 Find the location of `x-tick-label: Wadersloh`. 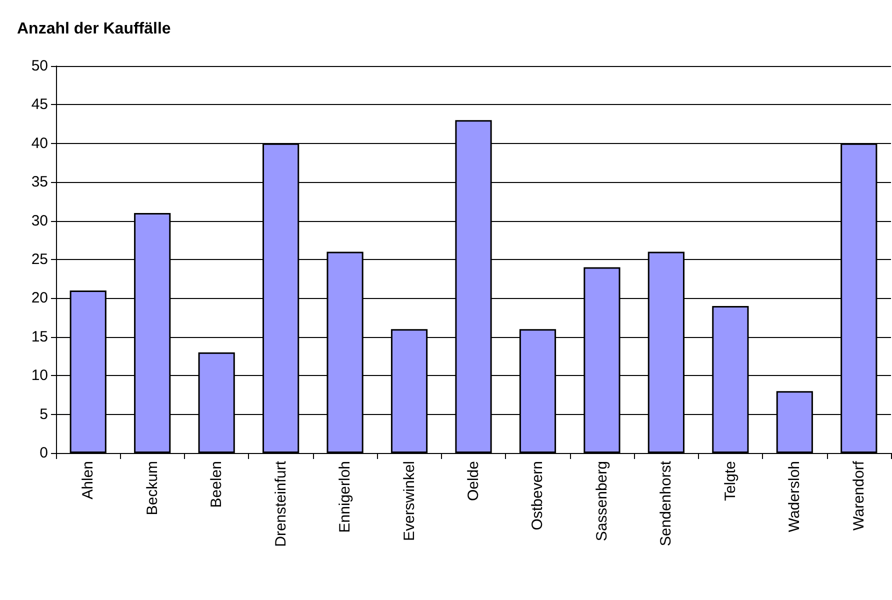

x-tick-label: Wadersloh is located at coordinates (795, 496).